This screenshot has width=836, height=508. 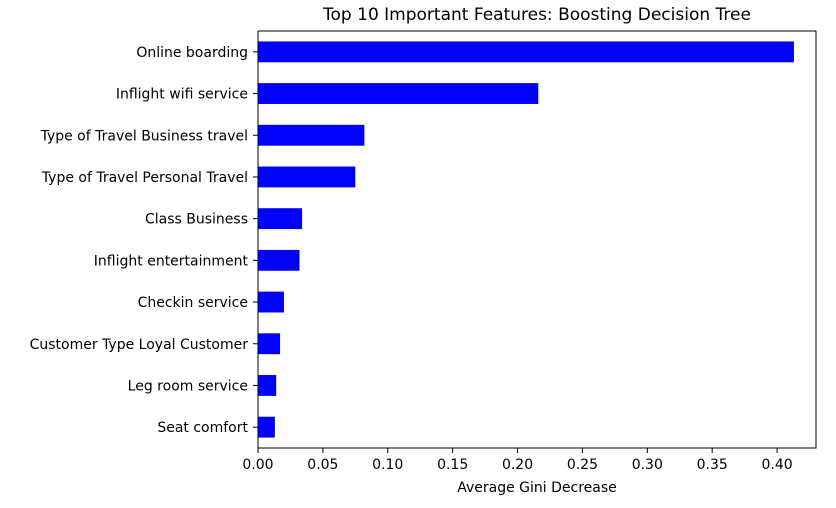 What do you see at coordinates (452, 465) in the screenshot?
I see `x-tick-label: 0.15` at bounding box center [452, 465].